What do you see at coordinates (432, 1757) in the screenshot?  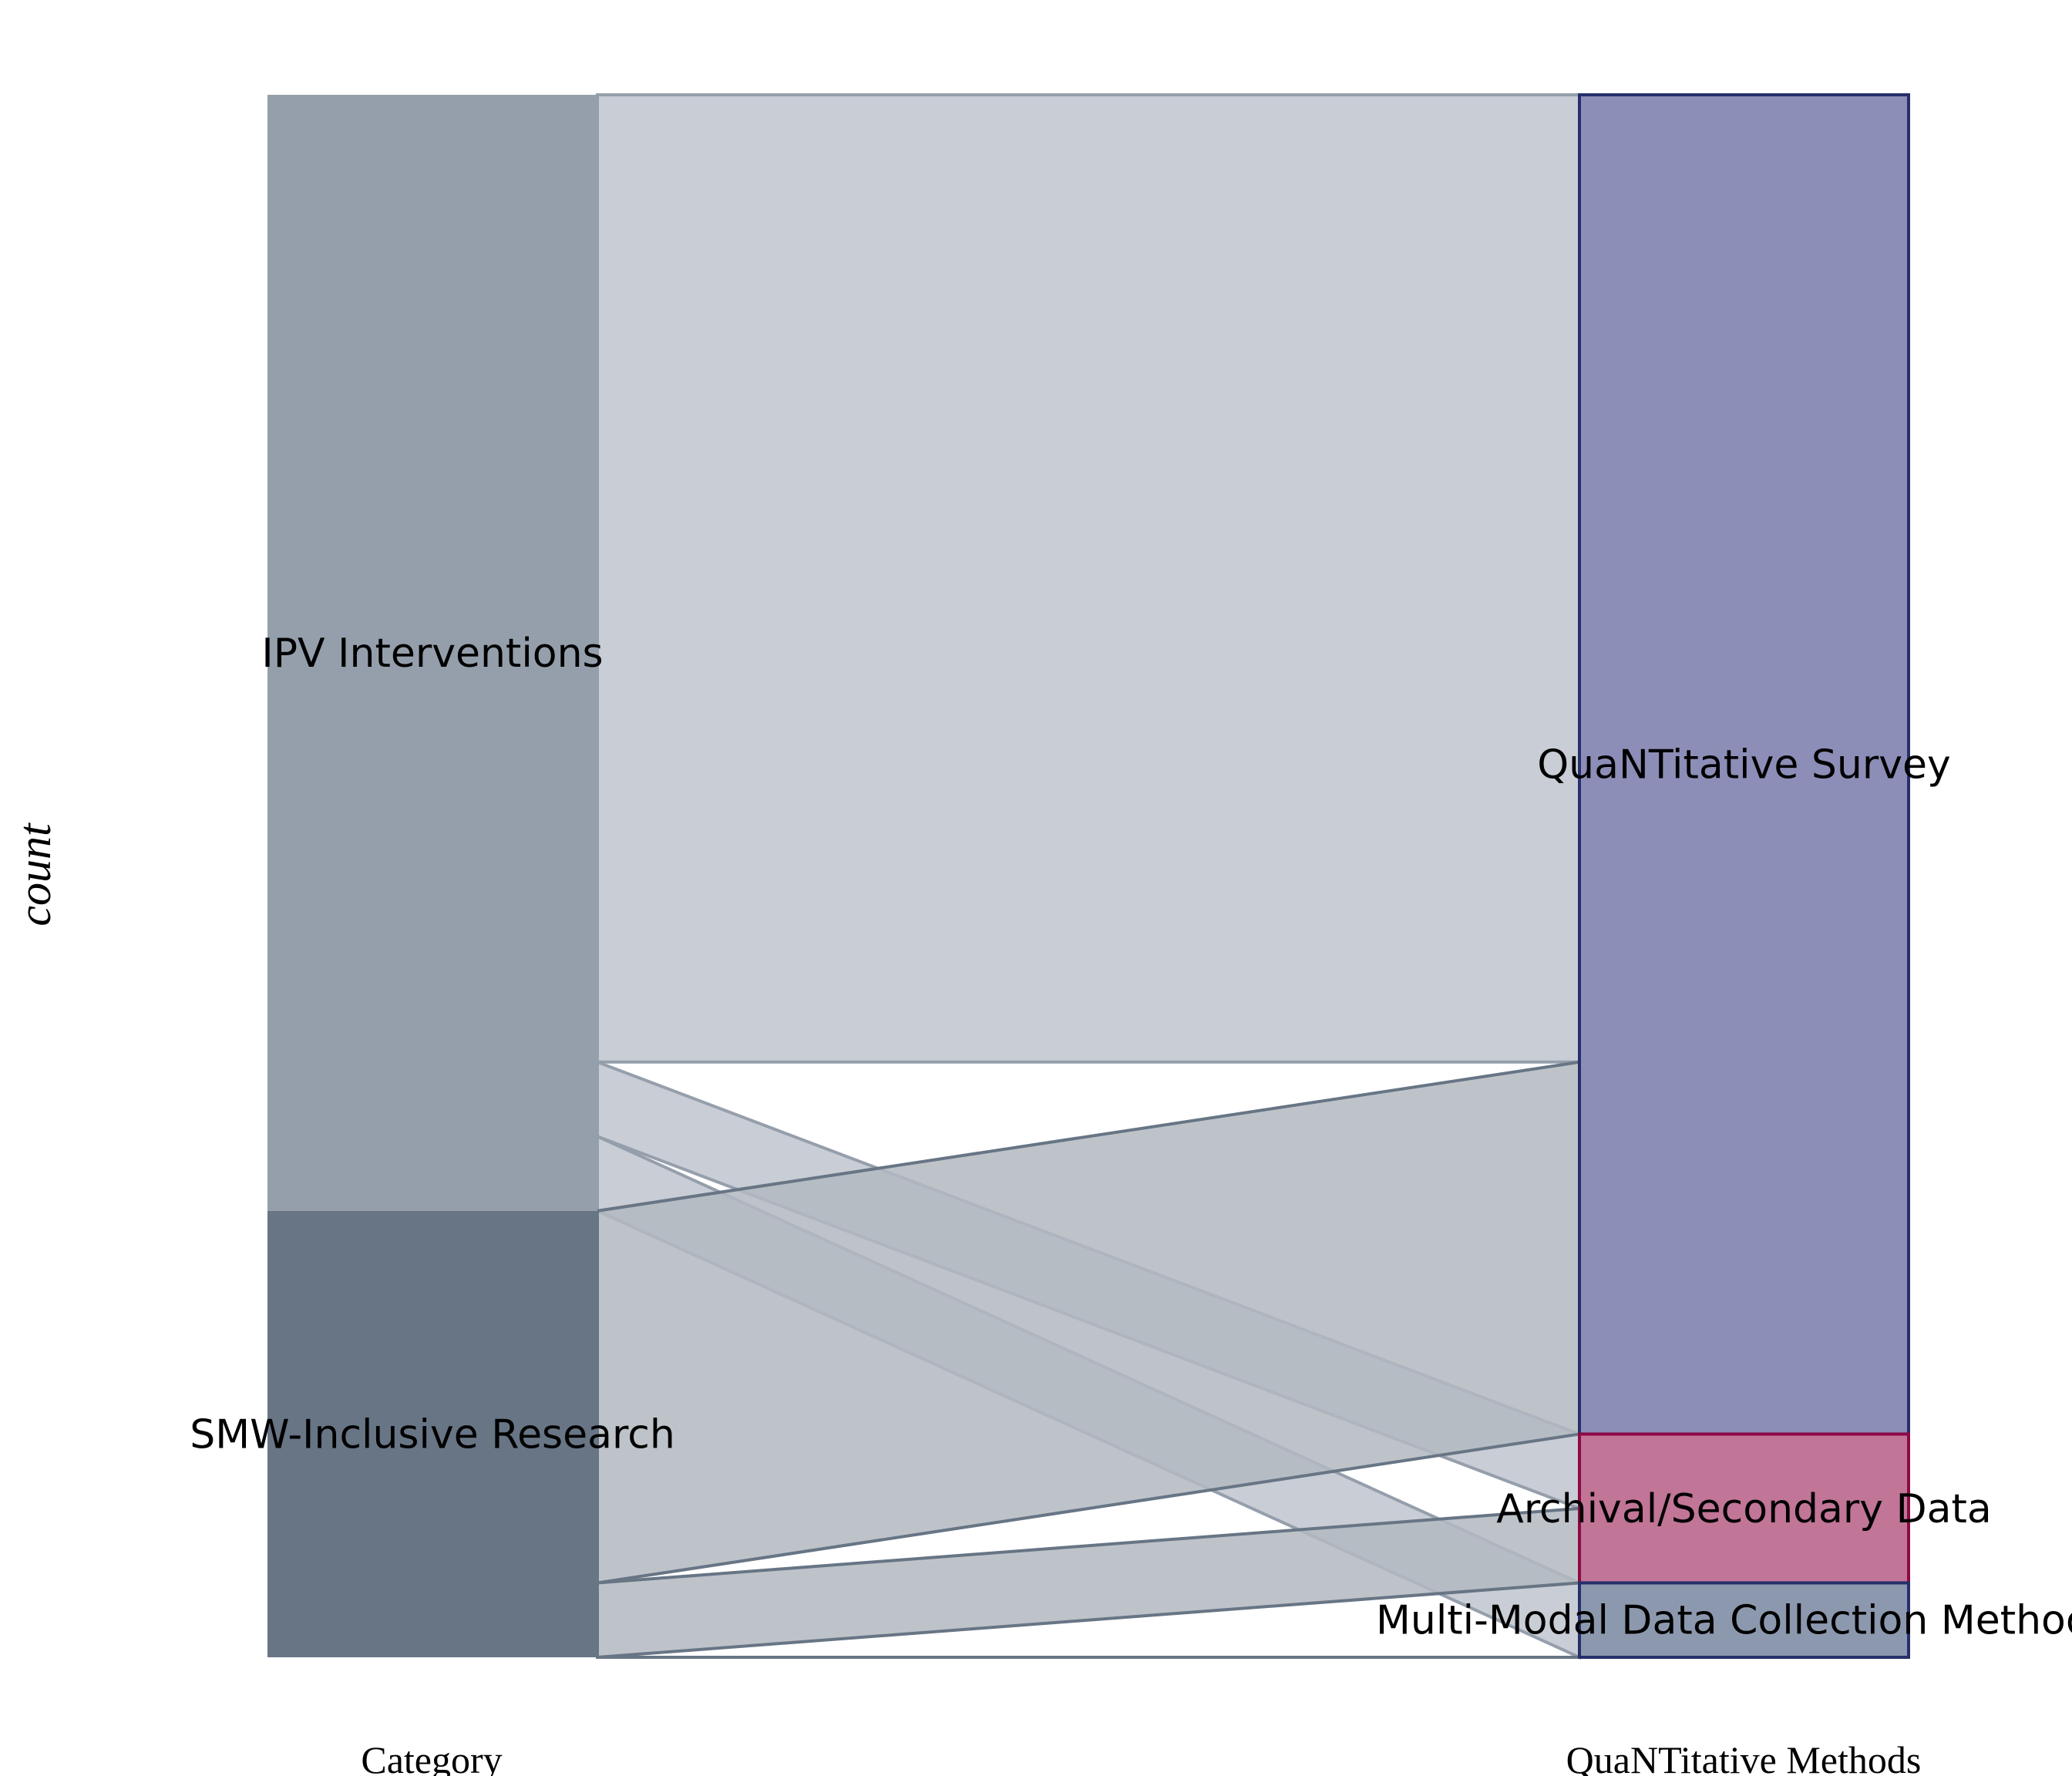 I see `x-axis-label-left: Category` at bounding box center [432, 1757].